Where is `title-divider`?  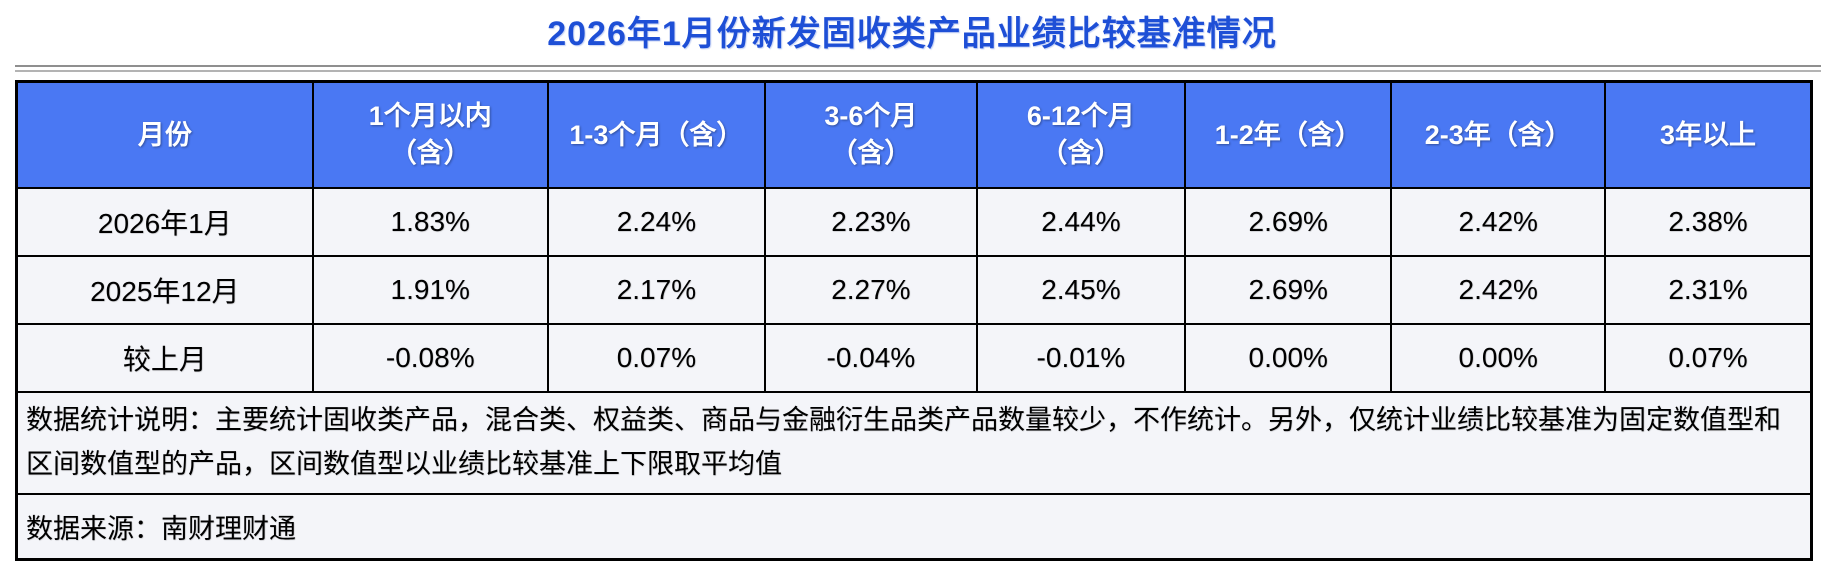 title-divider is located at coordinates (918, 68).